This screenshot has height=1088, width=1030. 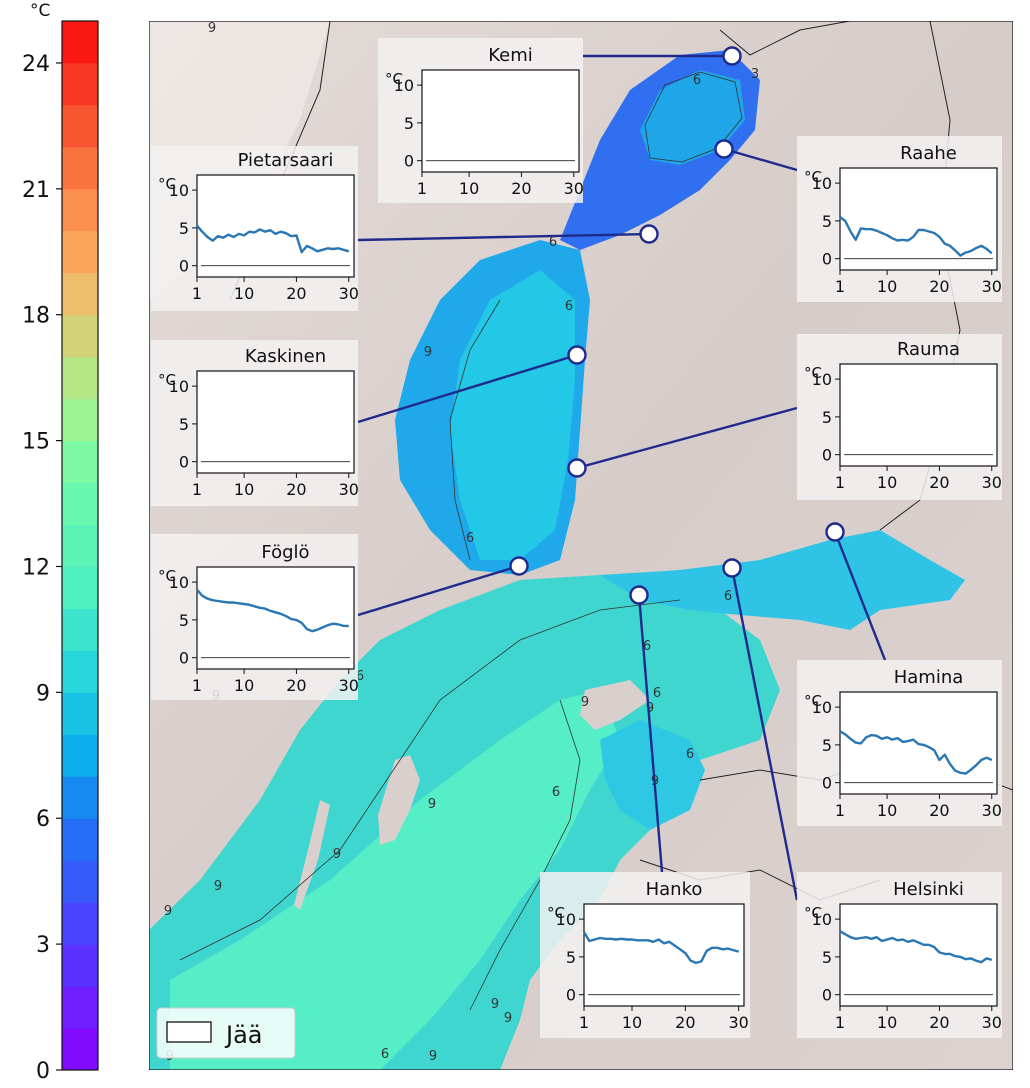 I want to click on station-marker-pietarsaari, so click(x=649, y=234).